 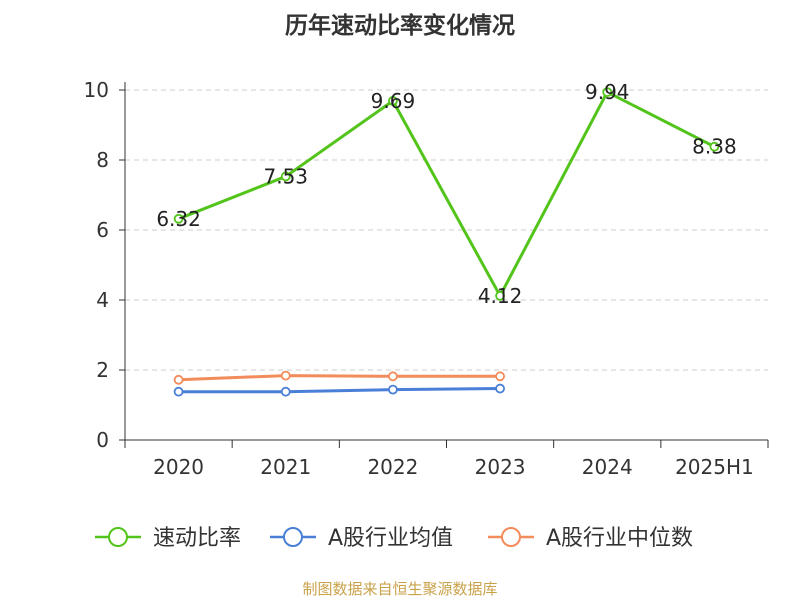 I want to click on x-tick-label: 2023, so click(x=500, y=467).